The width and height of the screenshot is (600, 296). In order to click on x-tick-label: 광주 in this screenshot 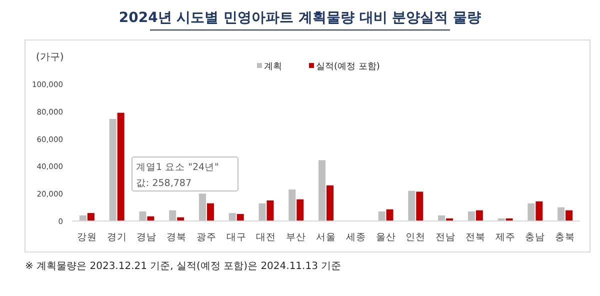, I will do `click(206, 237)`.